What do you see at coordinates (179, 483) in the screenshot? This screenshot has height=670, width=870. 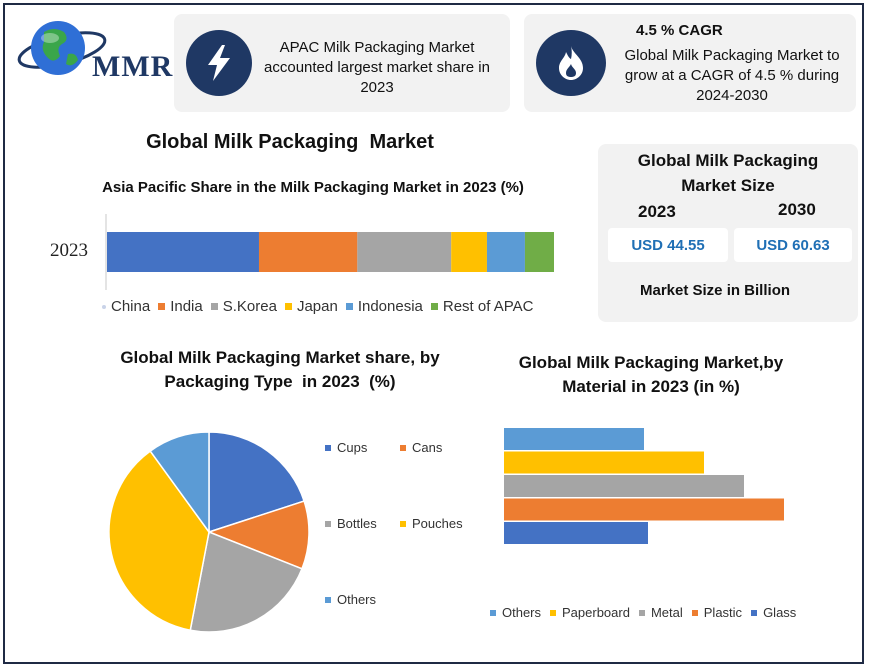 I see `pie-slice-others` at bounding box center [179, 483].